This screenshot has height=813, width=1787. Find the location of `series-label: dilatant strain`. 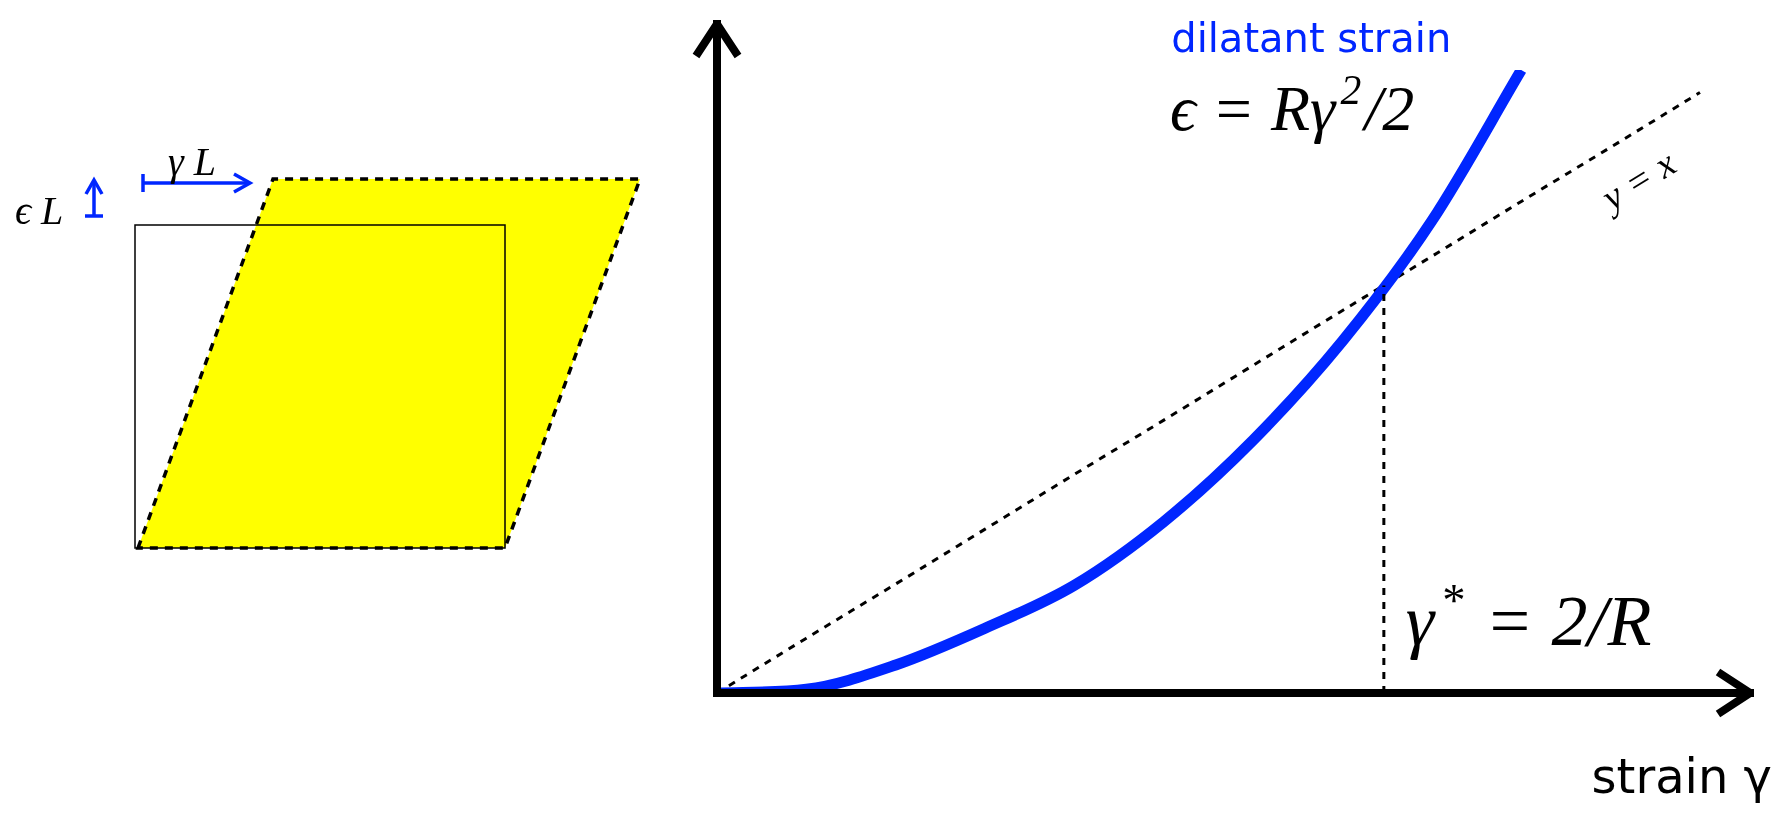

series-label: dilatant strain is located at coordinates (1311, 38).